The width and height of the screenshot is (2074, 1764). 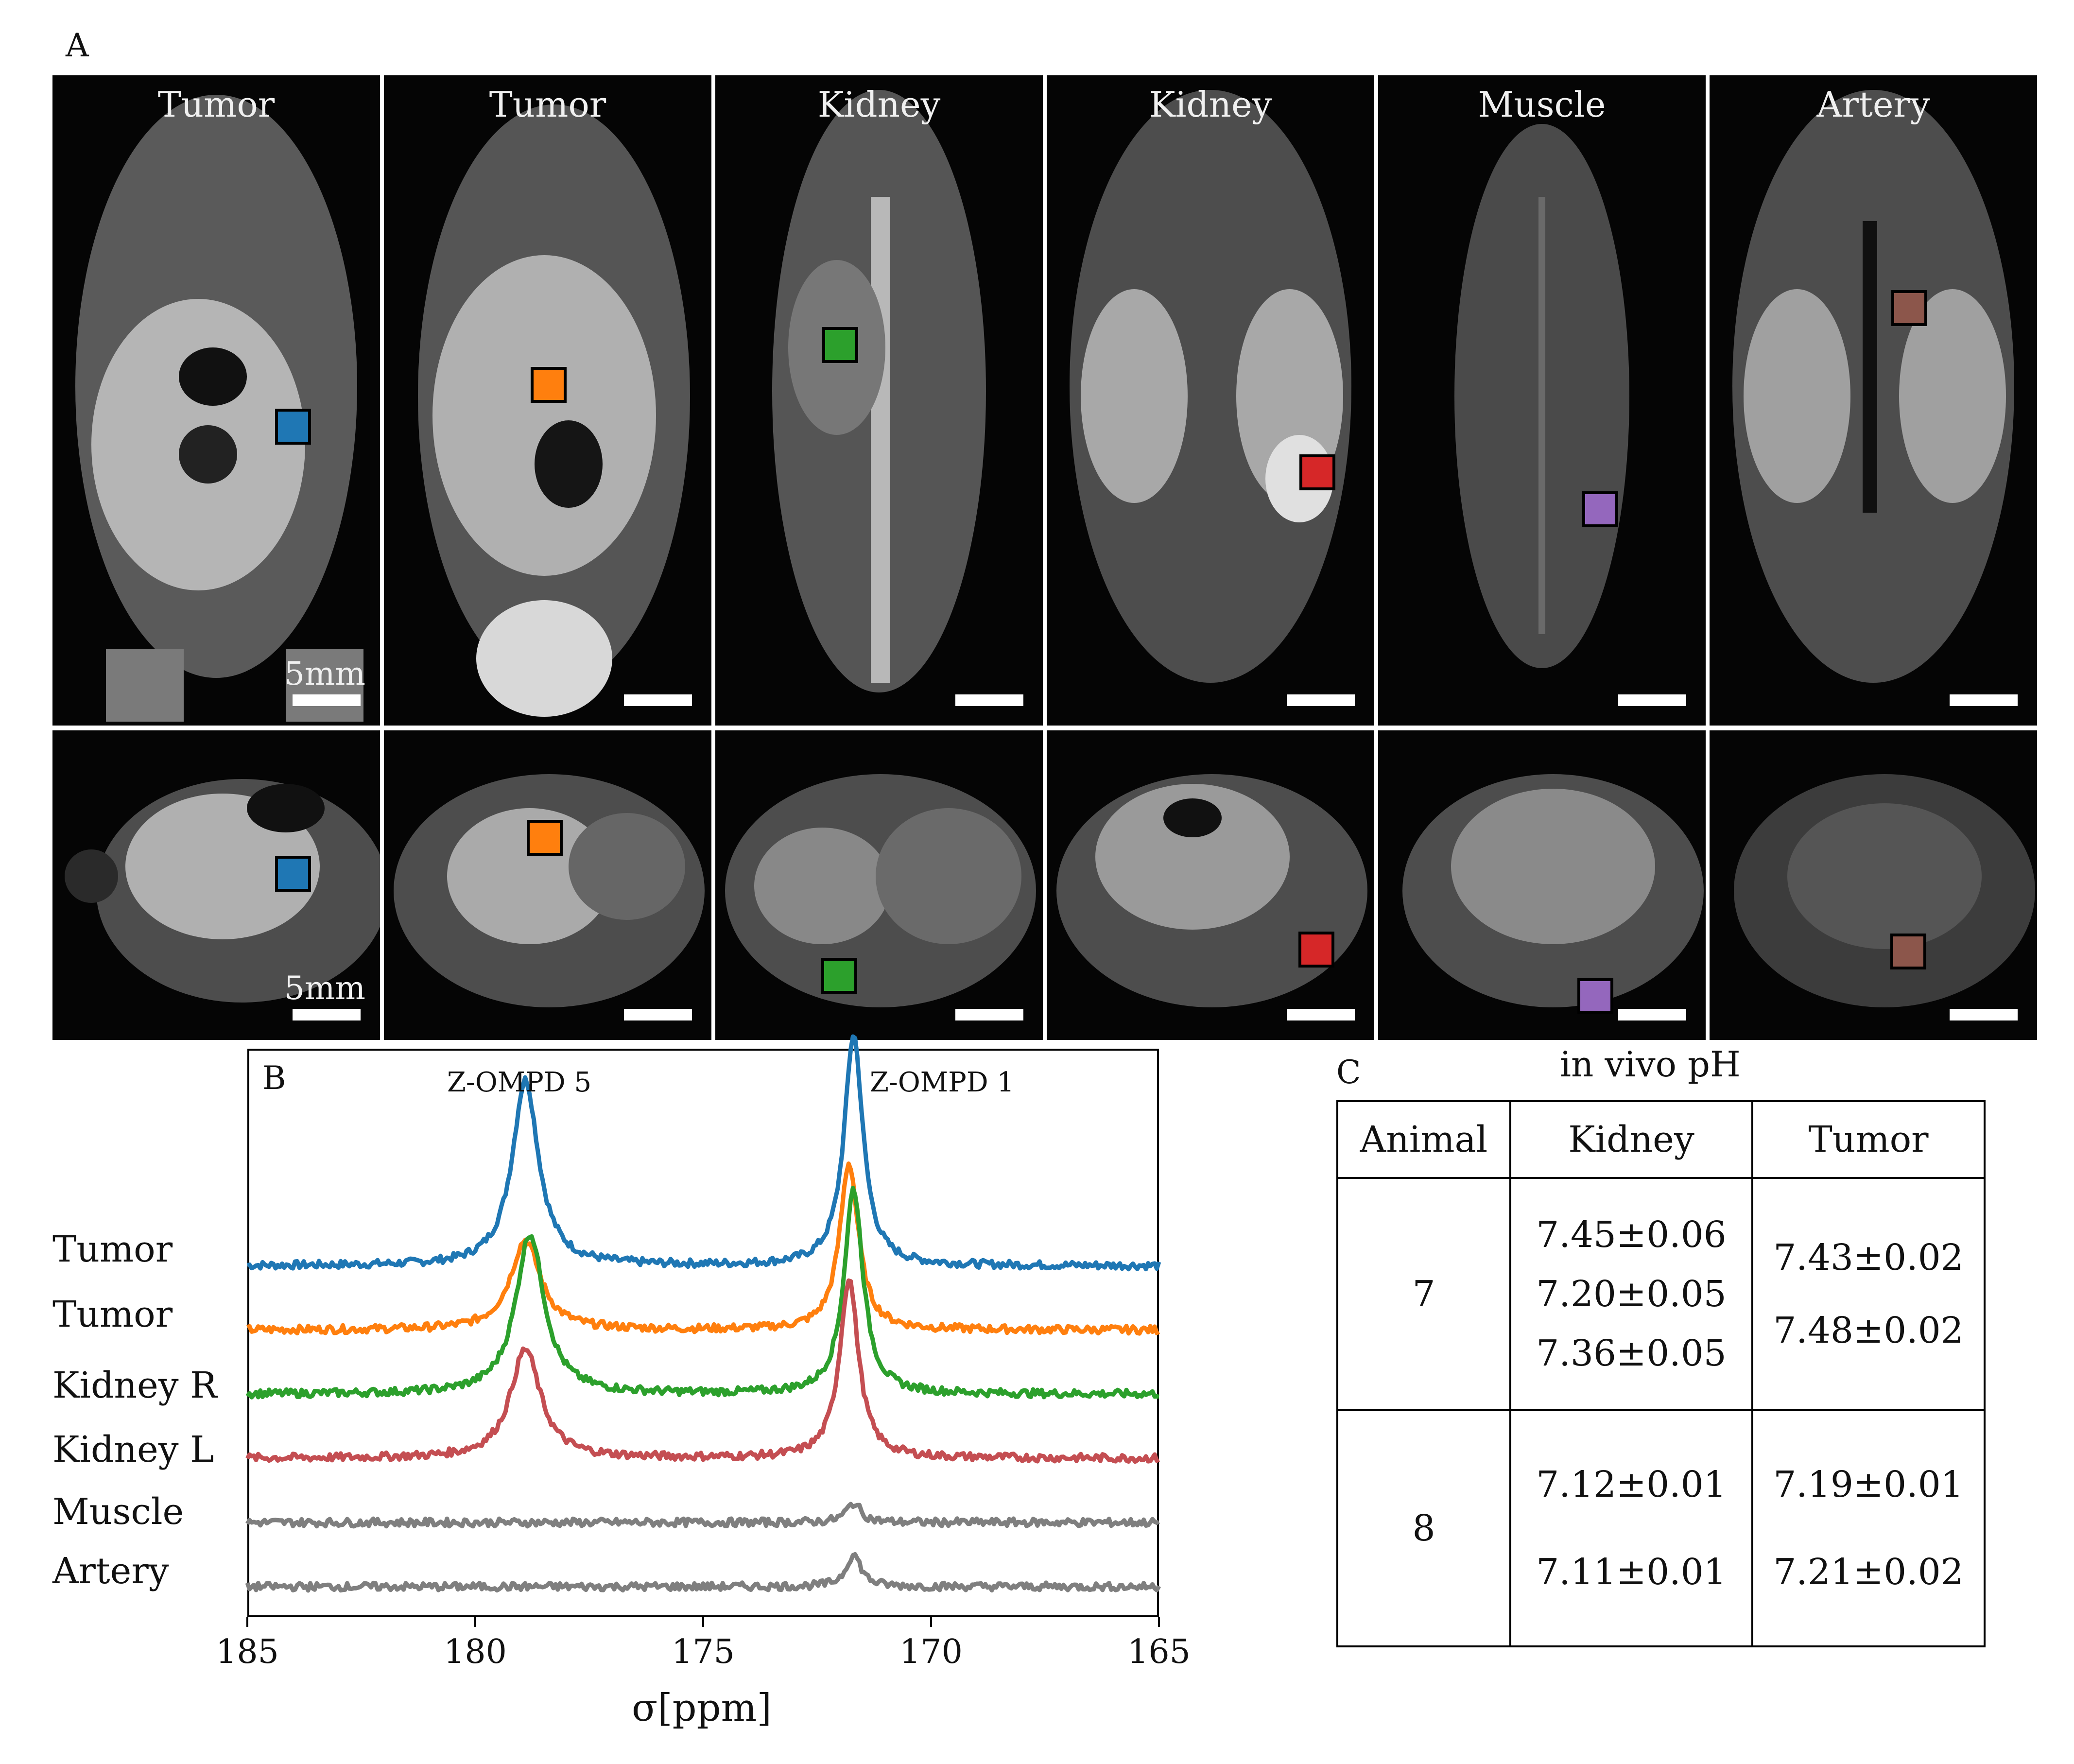 I want to click on ph-value: 7.36±0.05, so click(x=1631, y=1353).